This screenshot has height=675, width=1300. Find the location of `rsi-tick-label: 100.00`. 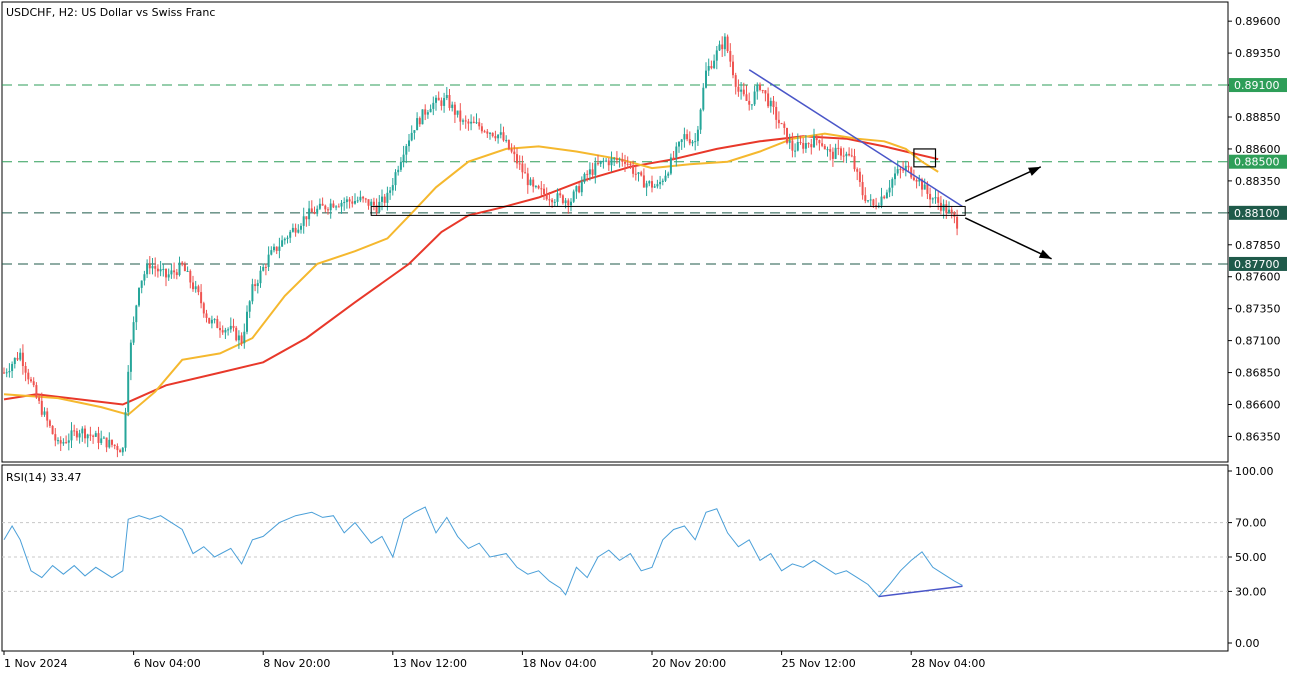

rsi-tick-label: 100.00 is located at coordinates (1254, 471).